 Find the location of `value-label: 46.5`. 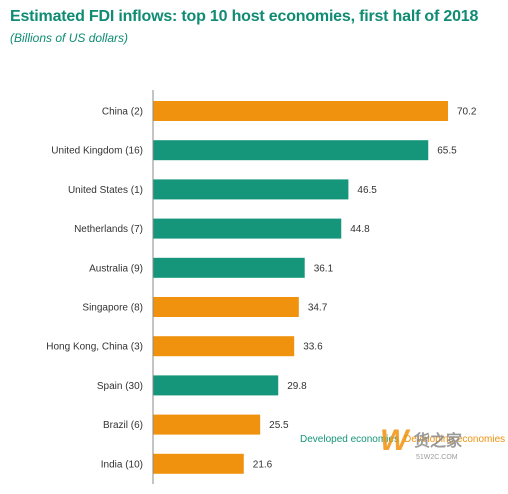

value-label: 46.5 is located at coordinates (367, 190).